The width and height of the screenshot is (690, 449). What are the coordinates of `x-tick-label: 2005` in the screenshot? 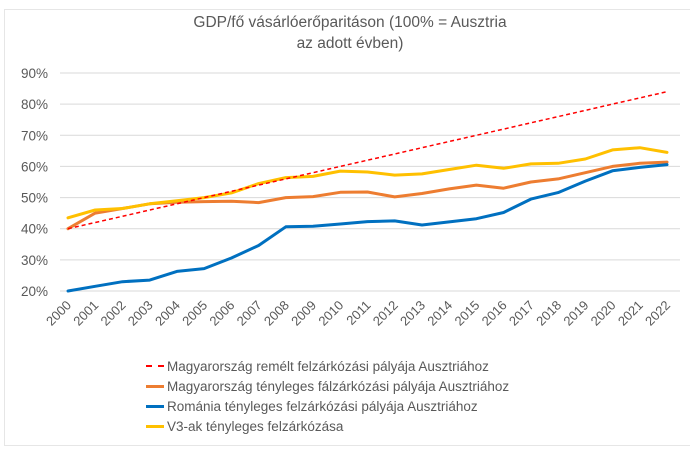 It's located at (194, 313).